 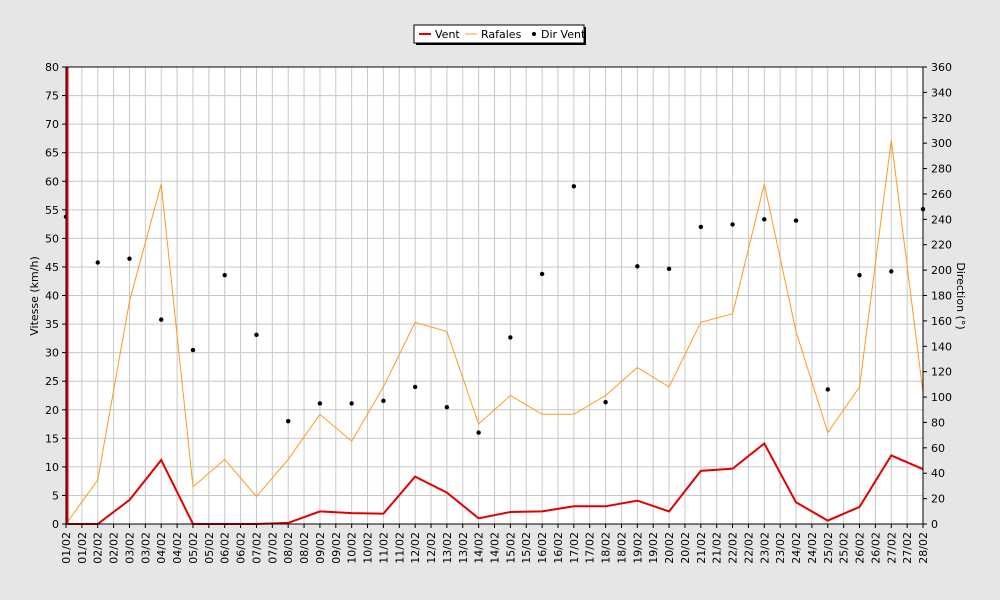 I want to click on right-tick-label: 240, so click(x=941, y=219).